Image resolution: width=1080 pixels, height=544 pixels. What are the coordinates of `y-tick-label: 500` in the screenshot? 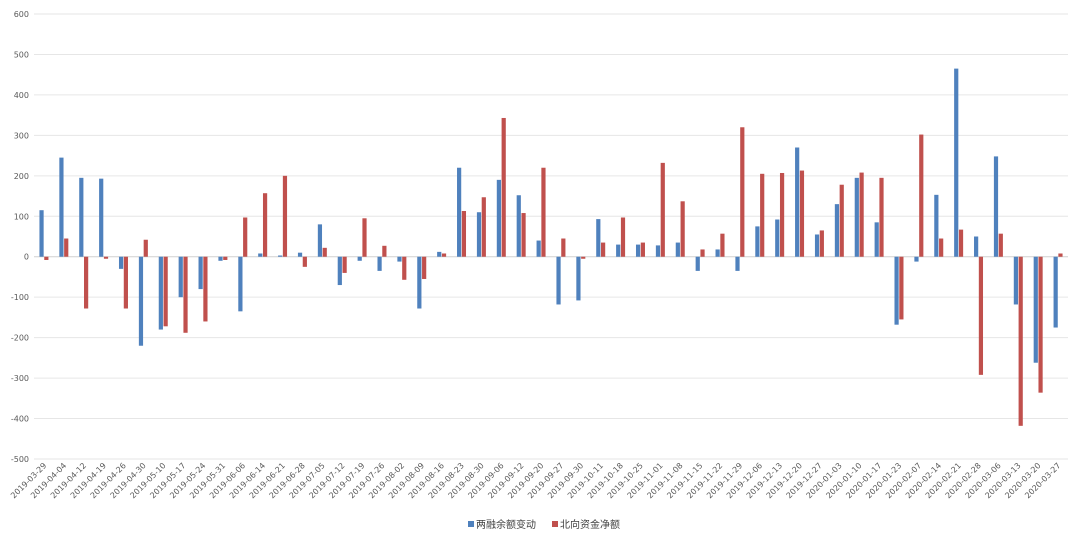 It's located at (21, 54).